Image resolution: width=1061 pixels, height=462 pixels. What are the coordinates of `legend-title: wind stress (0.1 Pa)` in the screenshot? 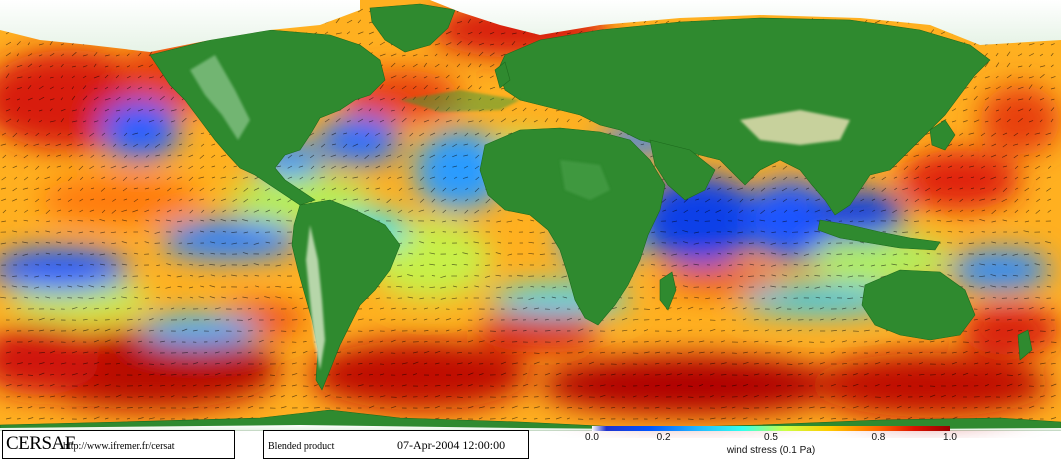 It's located at (771, 450).